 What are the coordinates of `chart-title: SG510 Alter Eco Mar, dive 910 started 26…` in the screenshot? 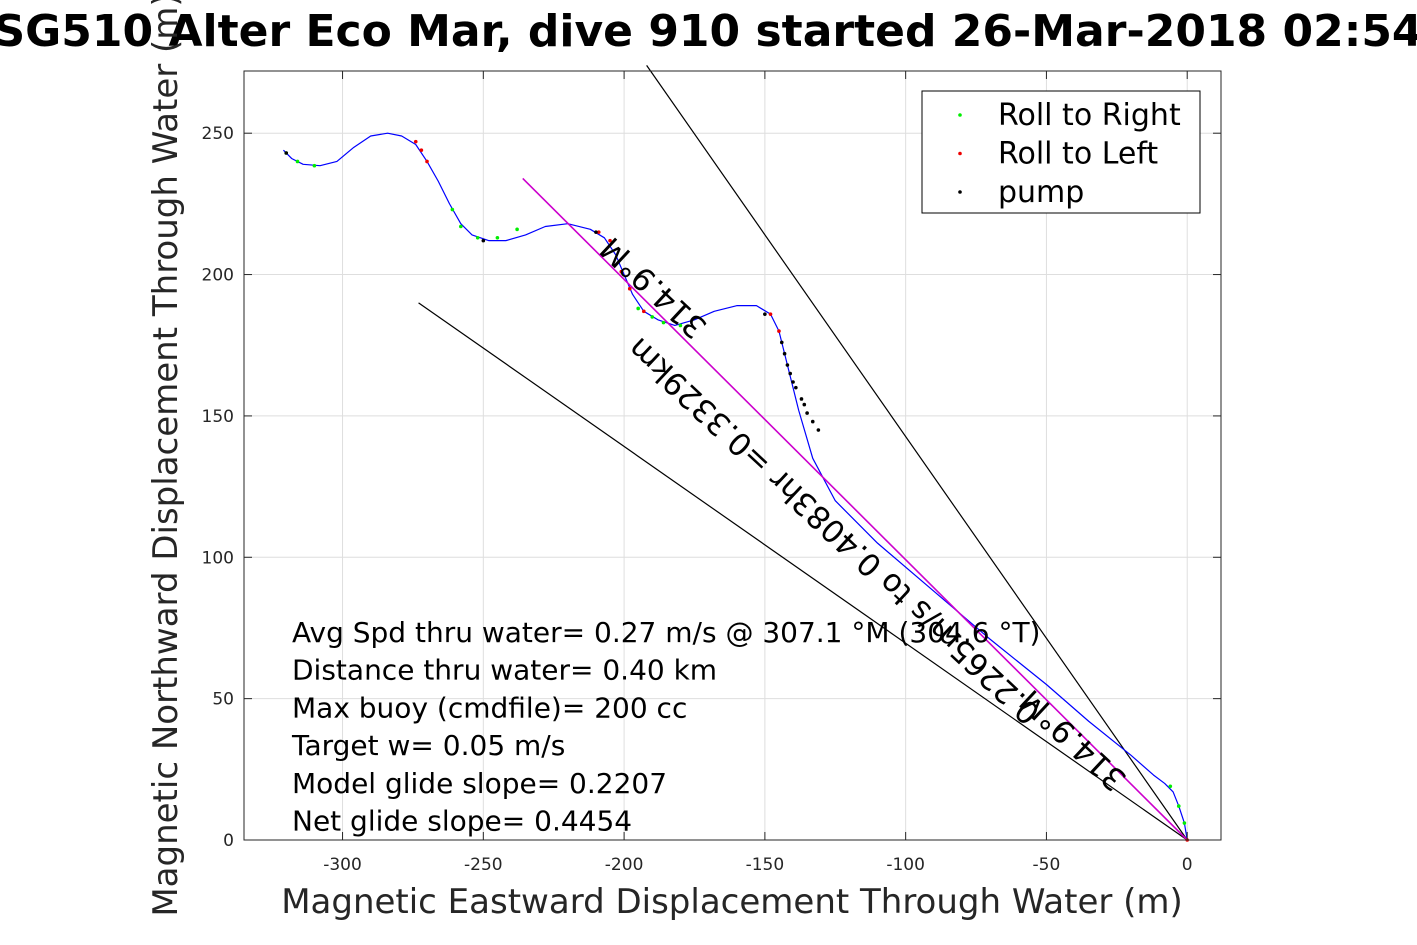 It's located at (708, 31).